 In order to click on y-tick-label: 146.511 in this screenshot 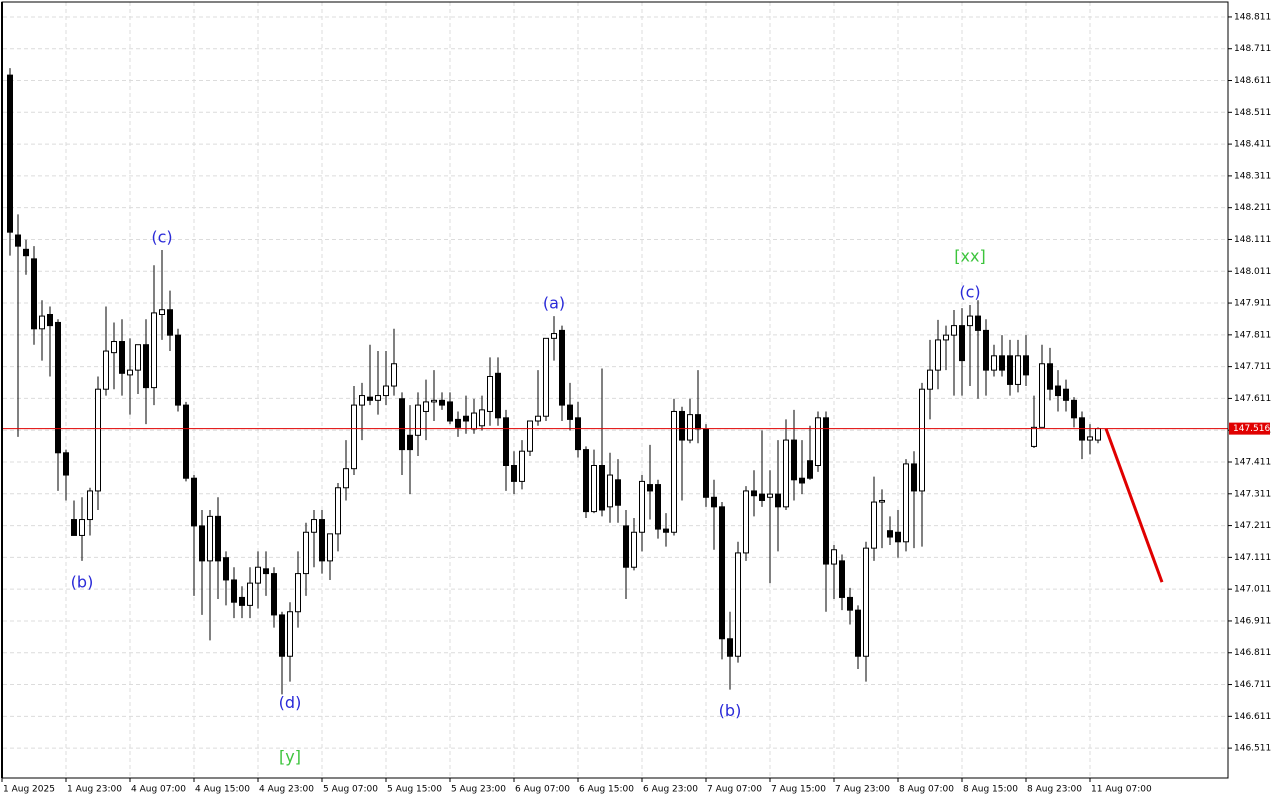, I will do `click(1252, 749)`.